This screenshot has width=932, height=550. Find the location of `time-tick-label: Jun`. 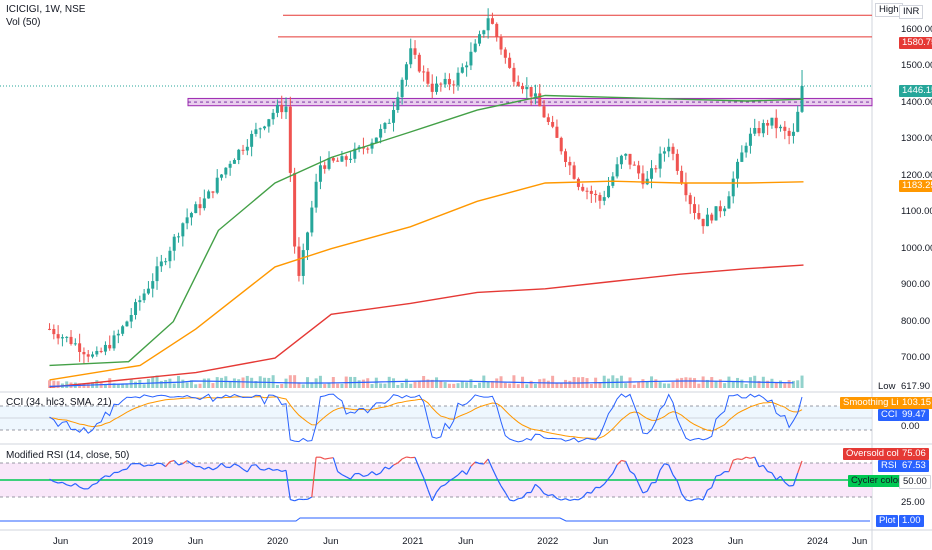

time-tick-label: Jun is located at coordinates (60, 541).